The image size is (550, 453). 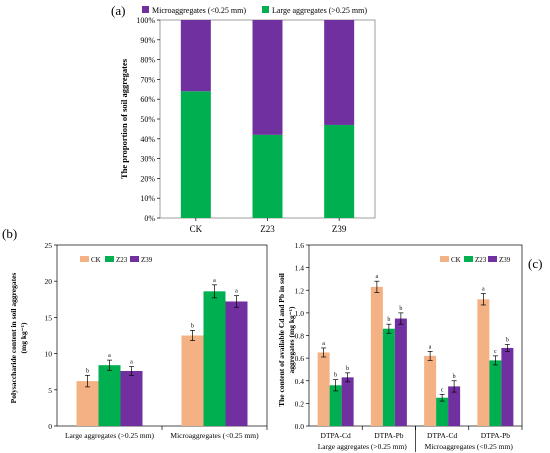 What do you see at coordinates (50, 390) in the screenshot?
I see `panel-b-ytick-label: 5` at bounding box center [50, 390].